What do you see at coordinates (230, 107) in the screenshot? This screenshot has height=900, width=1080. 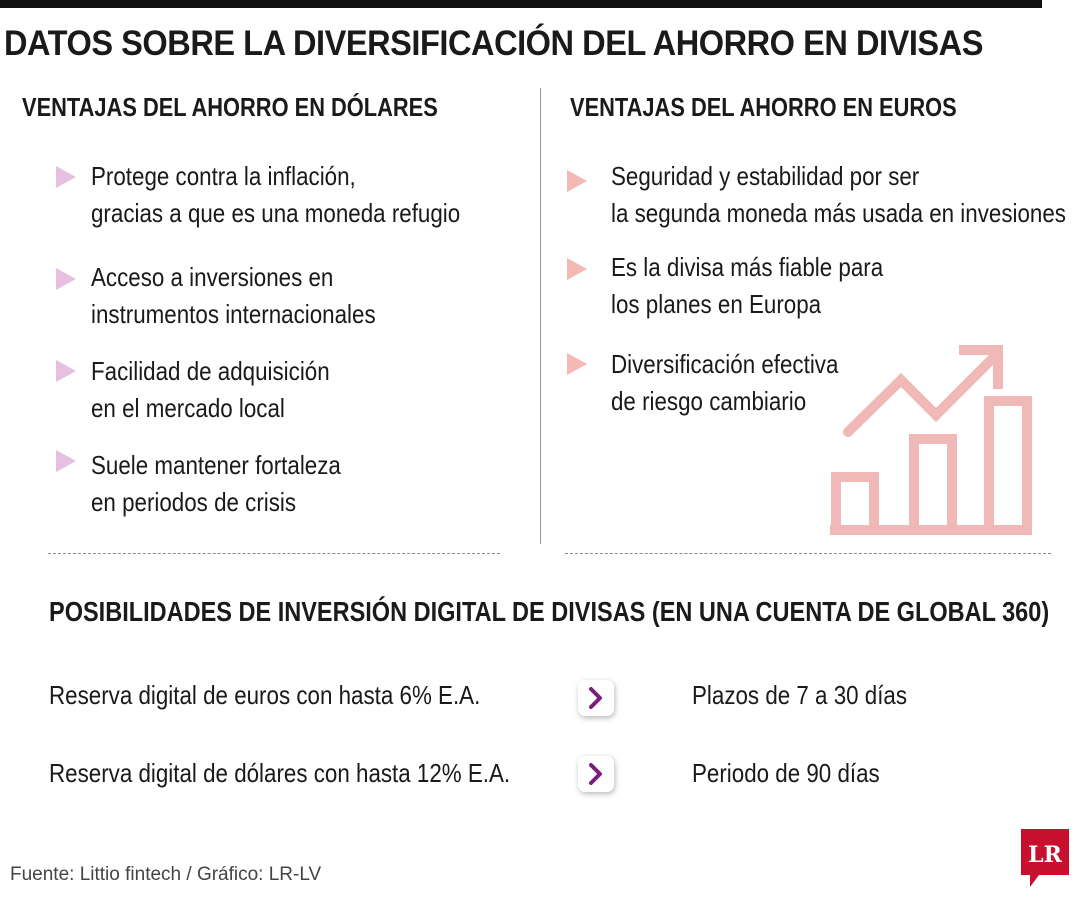 I see `dollars-heading: VENTAJAS DEL AHORRO EN DÓLARES` at bounding box center [230, 107].